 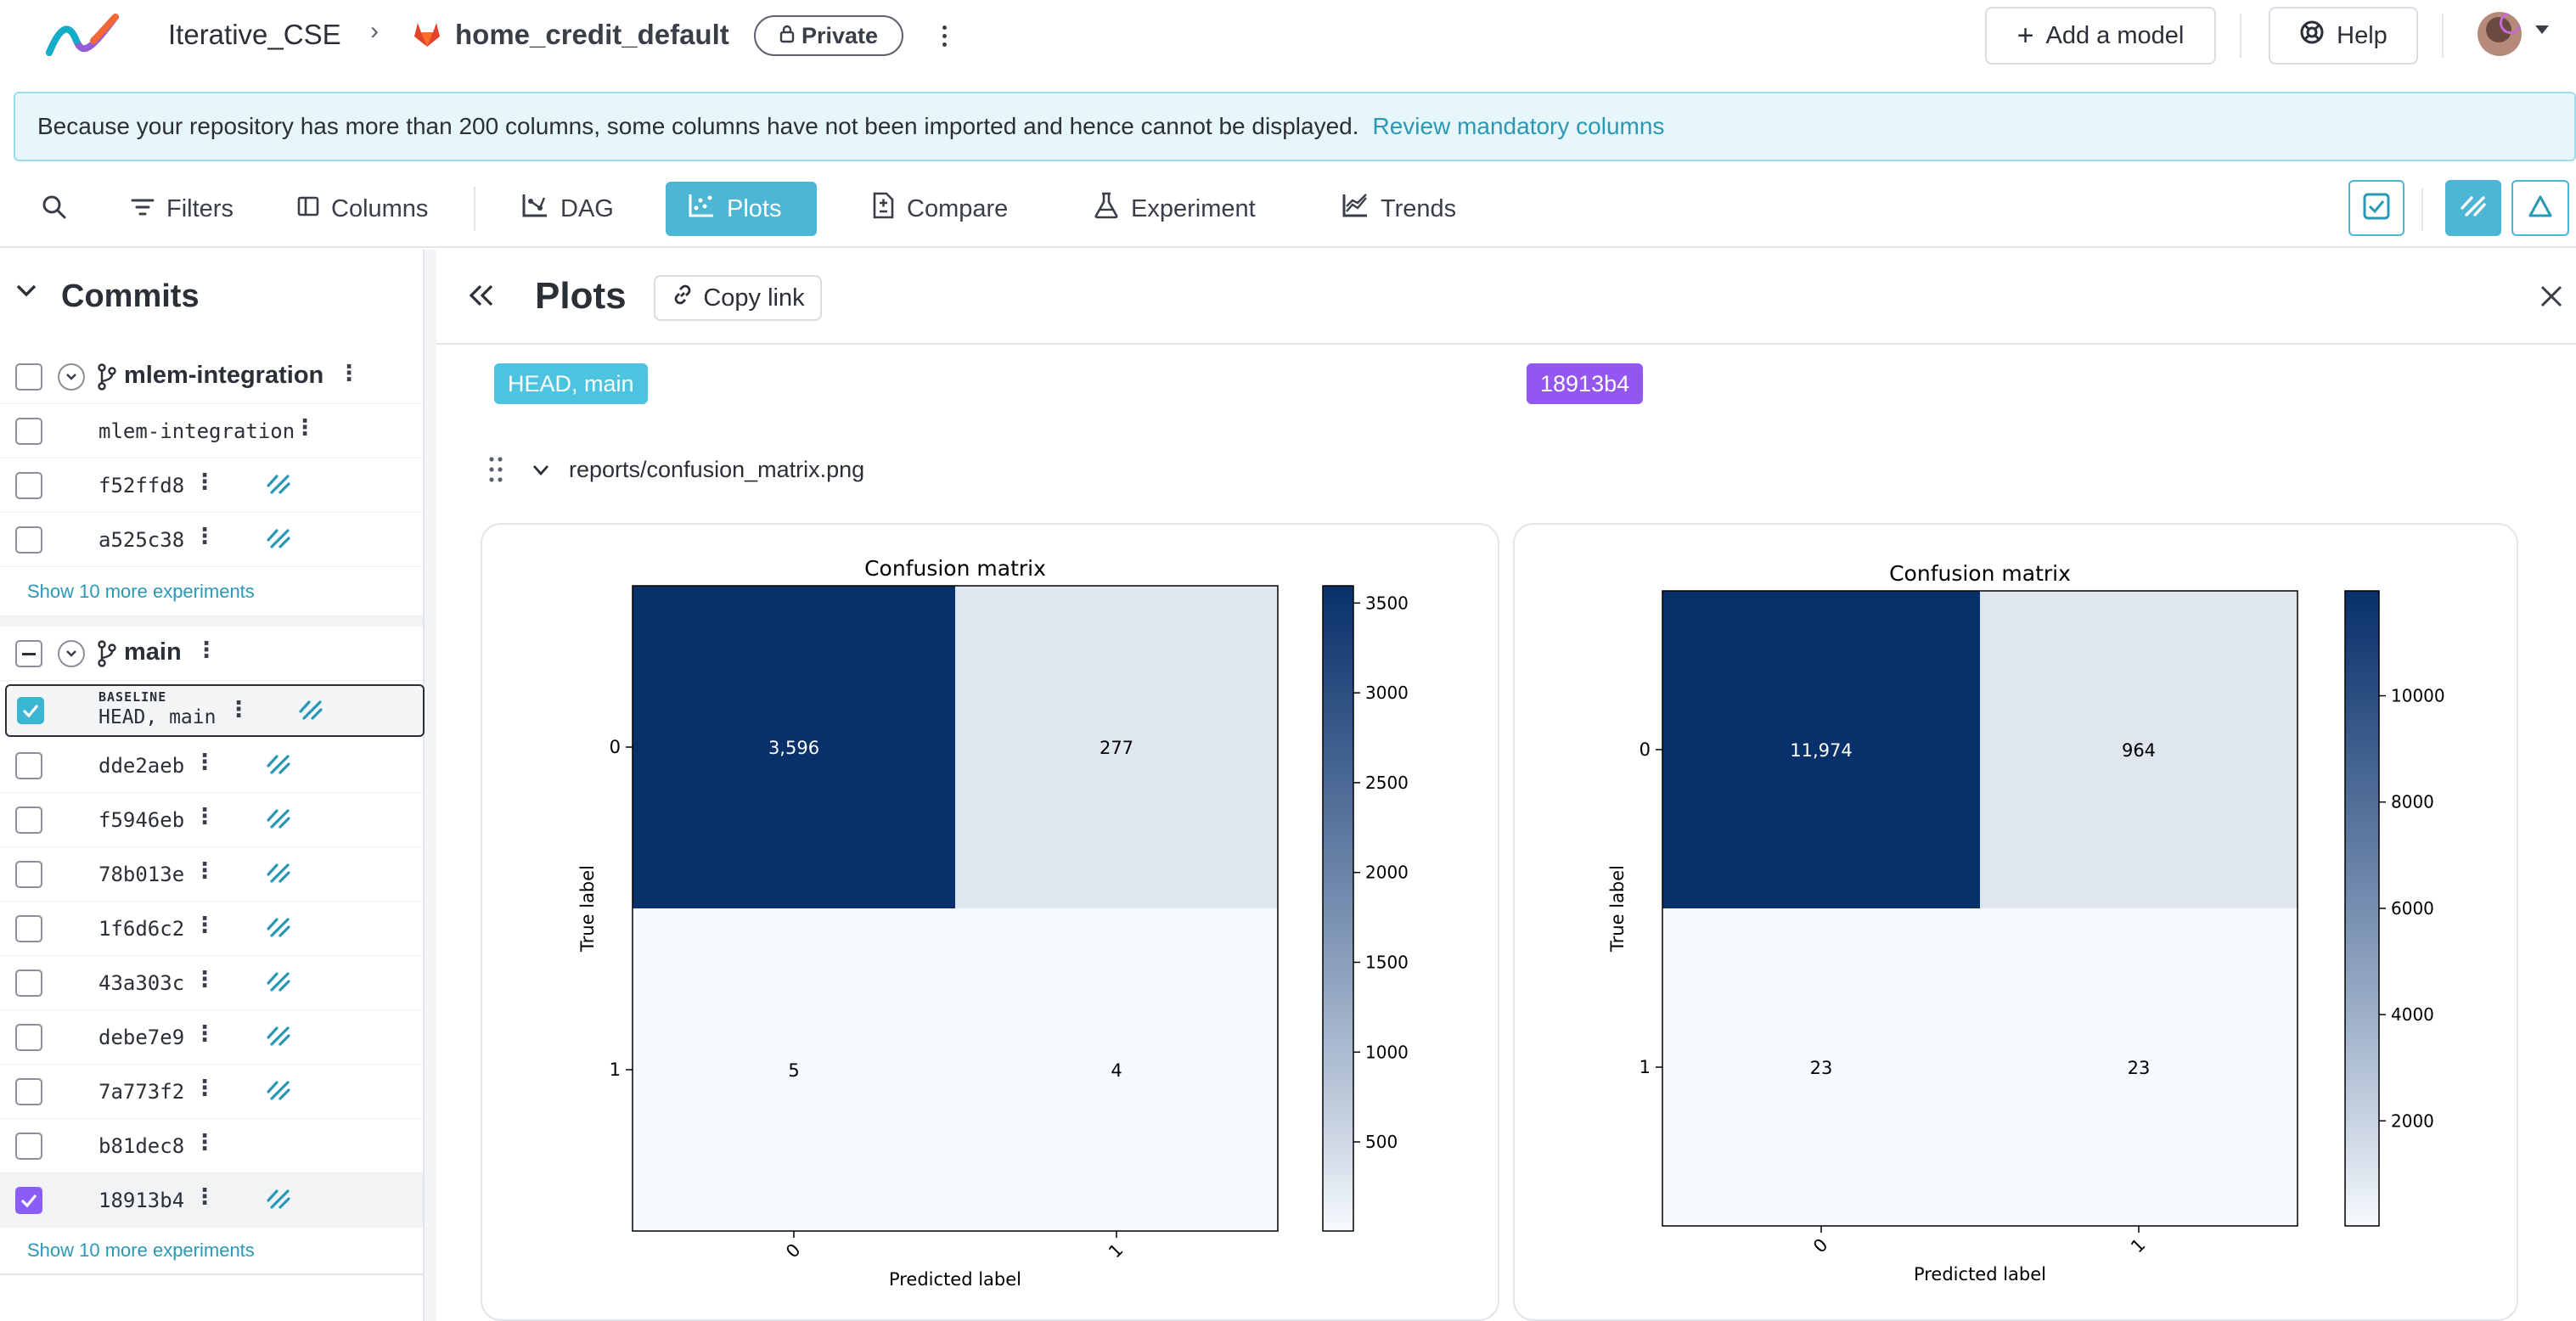 I want to click on heatmap-cell, so click(x=1116, y=1069).